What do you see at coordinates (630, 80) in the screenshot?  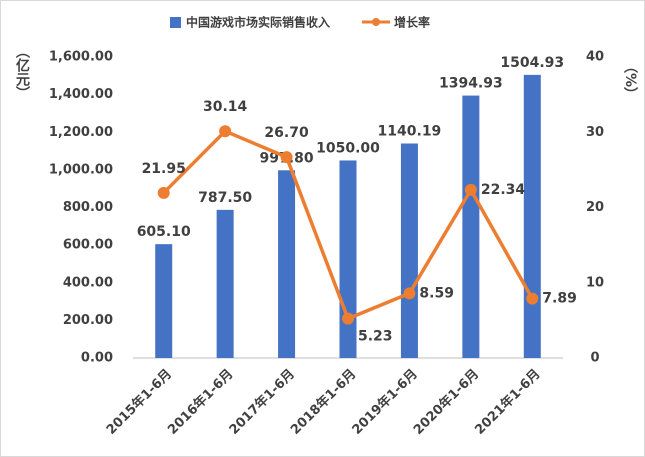 I see `y2-axis-label: （%）` at bounding box center [630, 80].